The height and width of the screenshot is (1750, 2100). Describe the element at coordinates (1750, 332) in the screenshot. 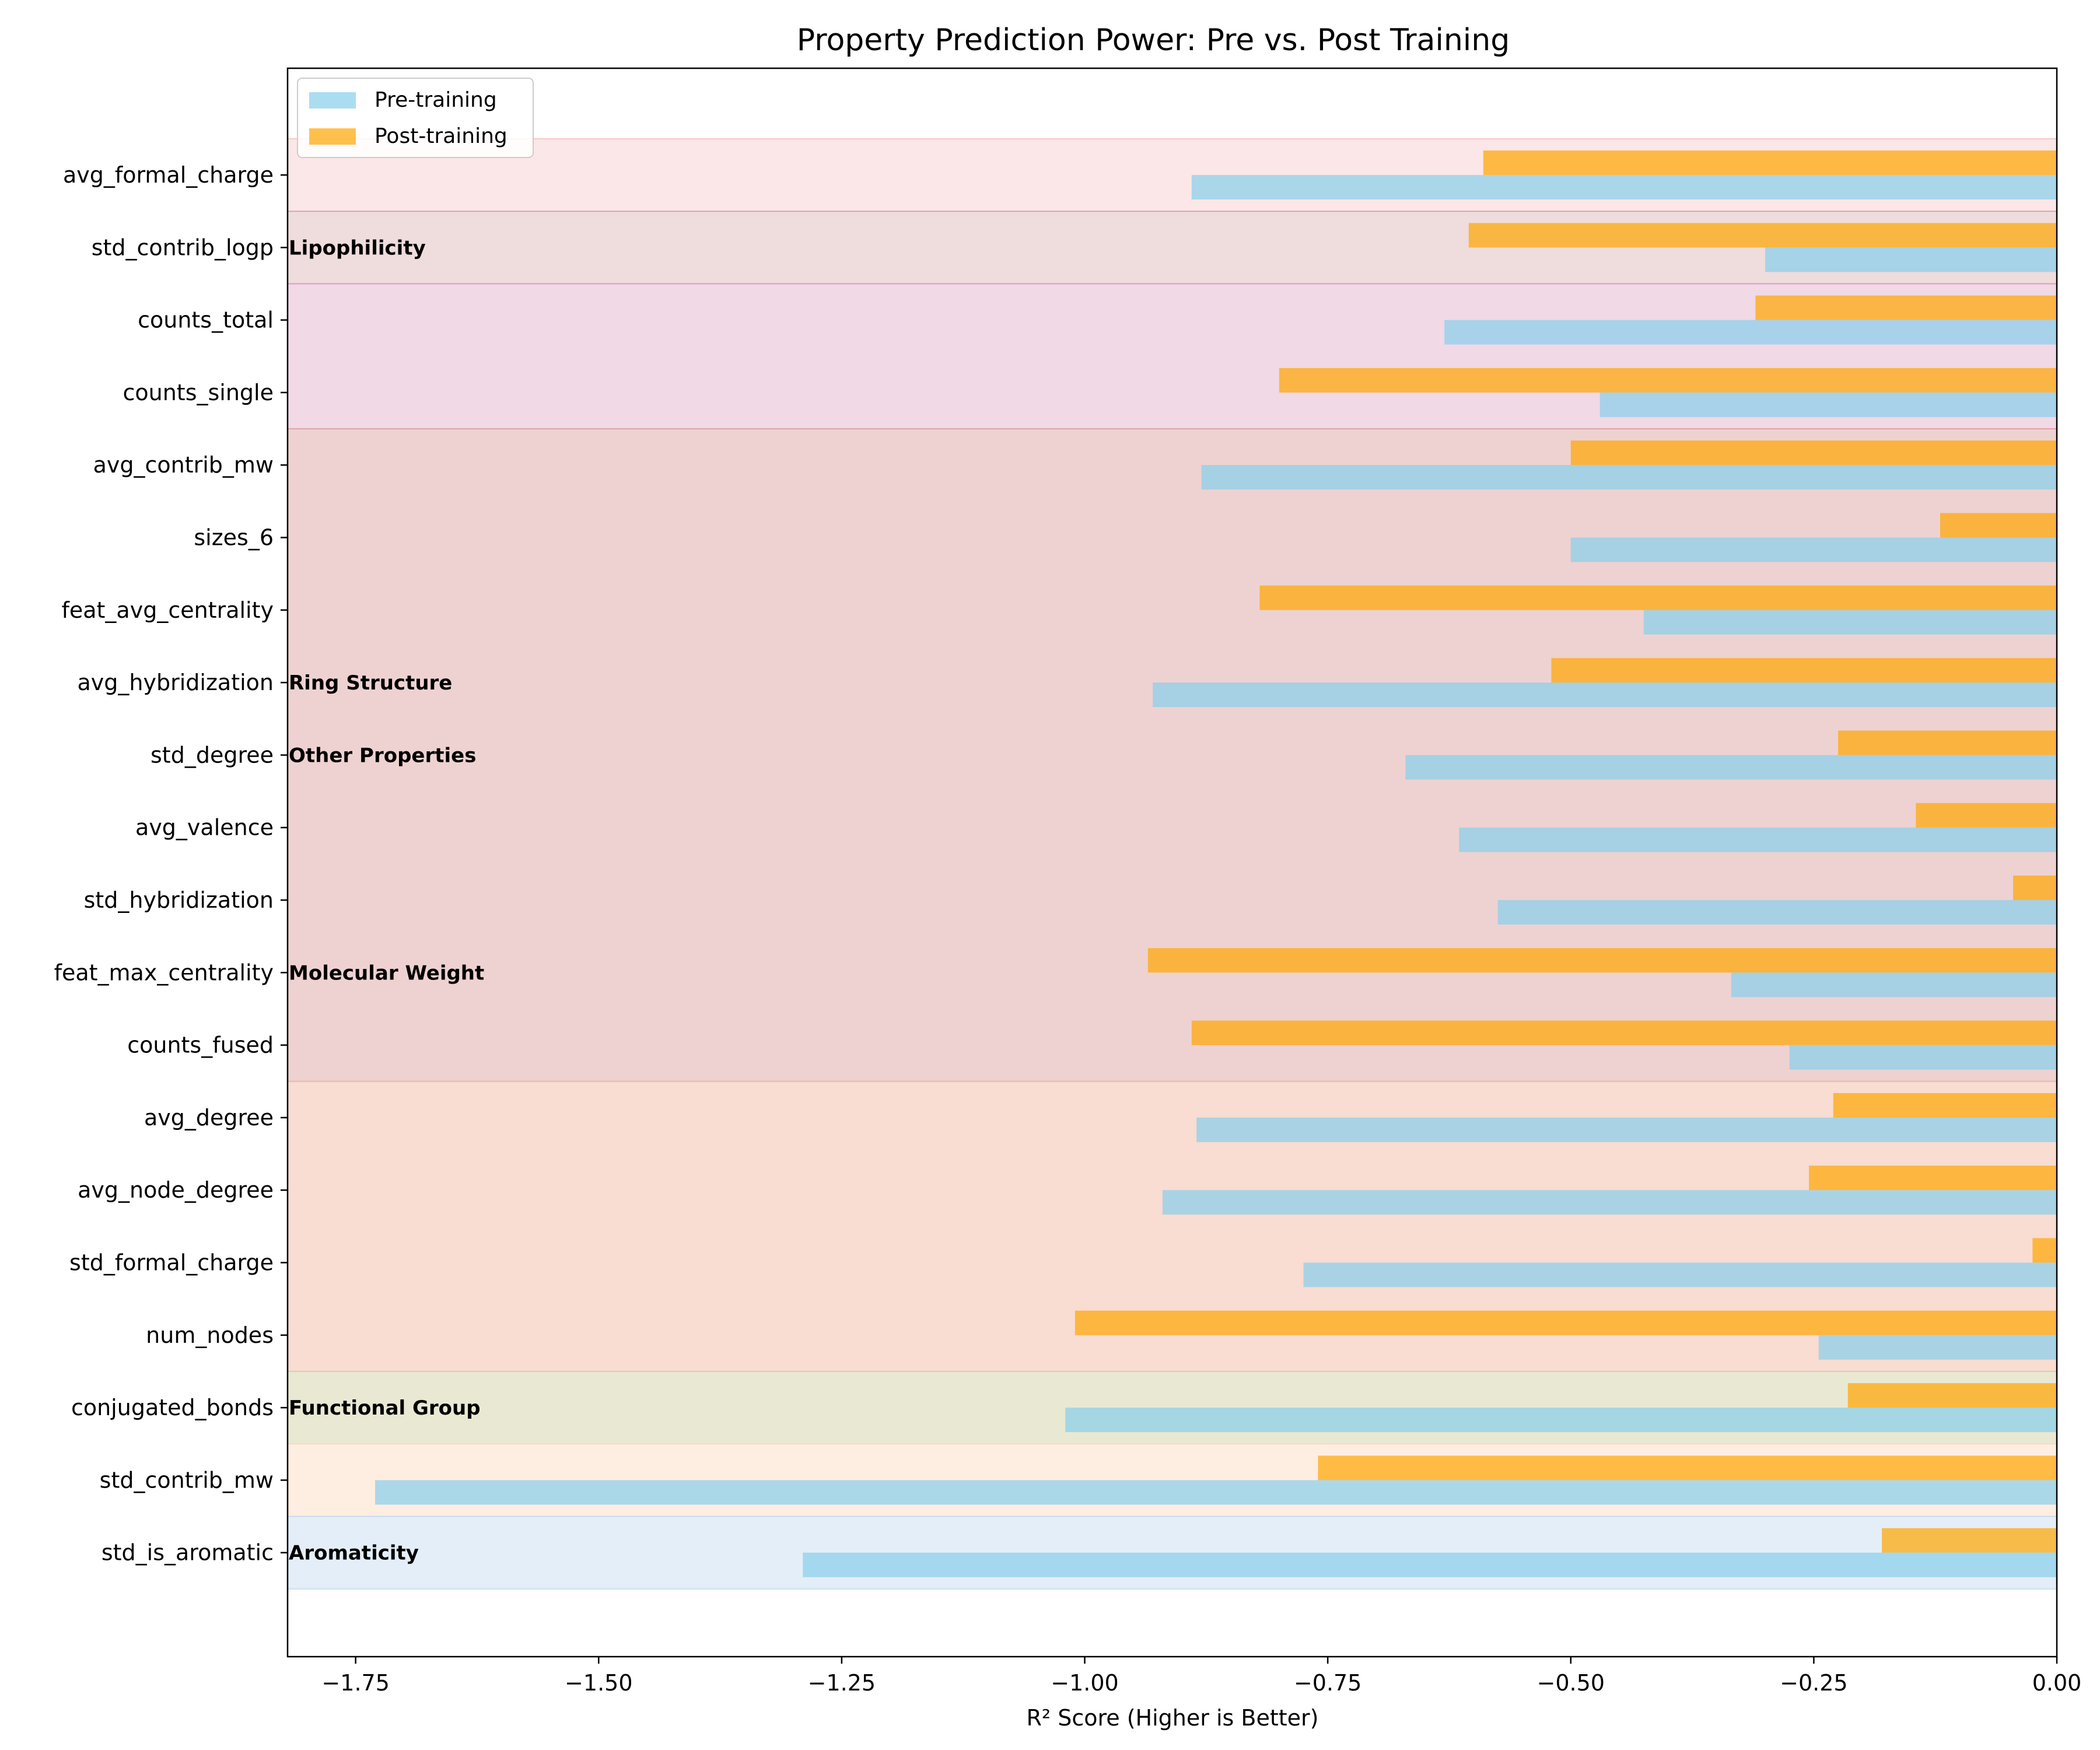

I see `bar-pre-counts_total` at that location.